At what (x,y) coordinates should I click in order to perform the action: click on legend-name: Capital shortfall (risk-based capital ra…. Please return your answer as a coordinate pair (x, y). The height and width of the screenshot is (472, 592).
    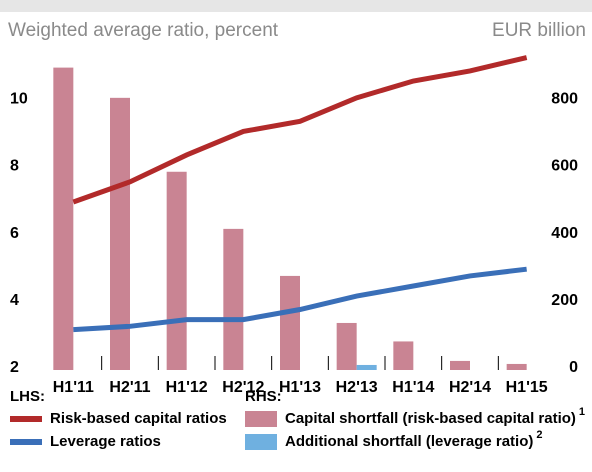
    Looking at the image, I should click on (430, 418).